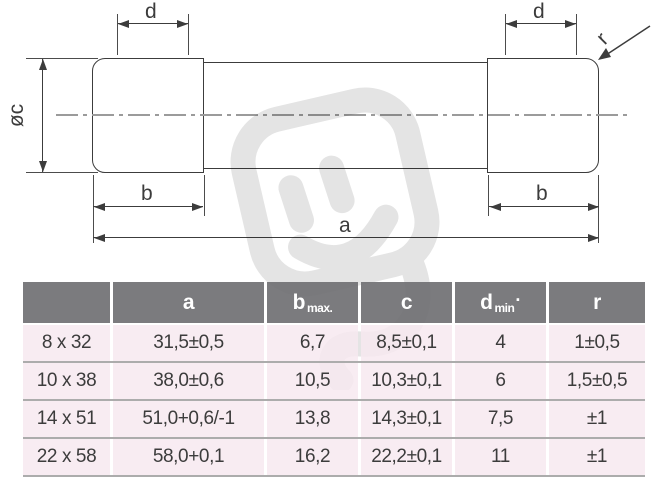  Describe the element at coordinates (66, 419) in the screenshot. I see `cell-size: 14 x 51` at that location.